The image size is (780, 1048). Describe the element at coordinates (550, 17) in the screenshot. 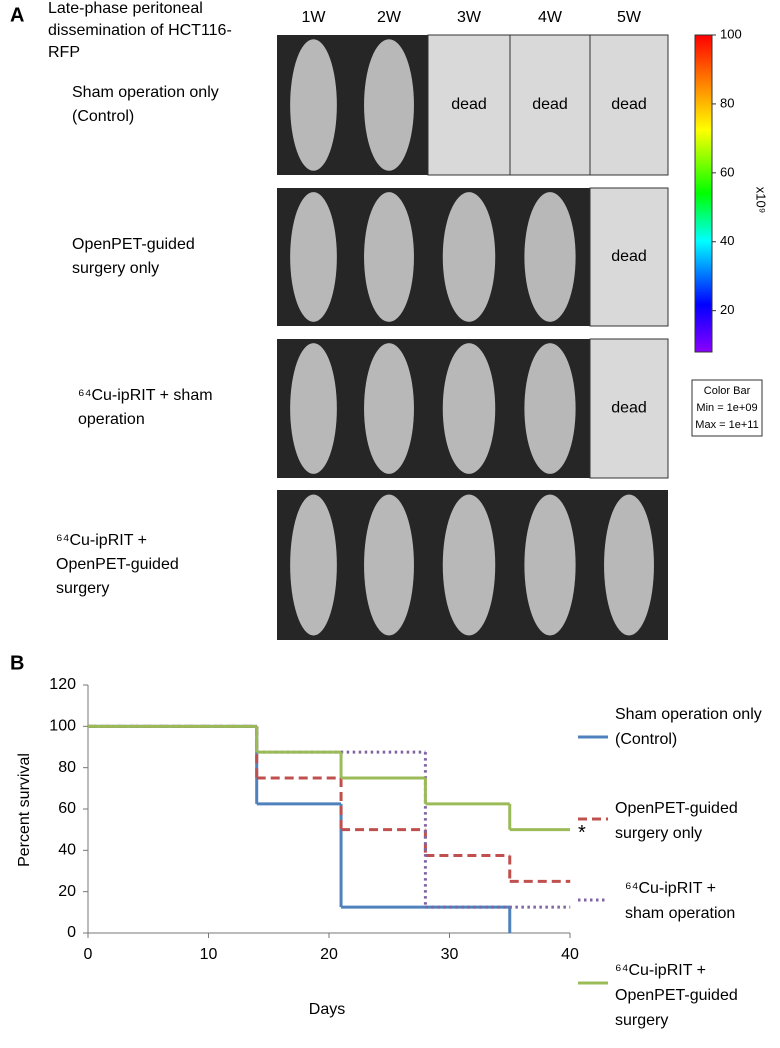

I see `week-label: 4W` at that location.